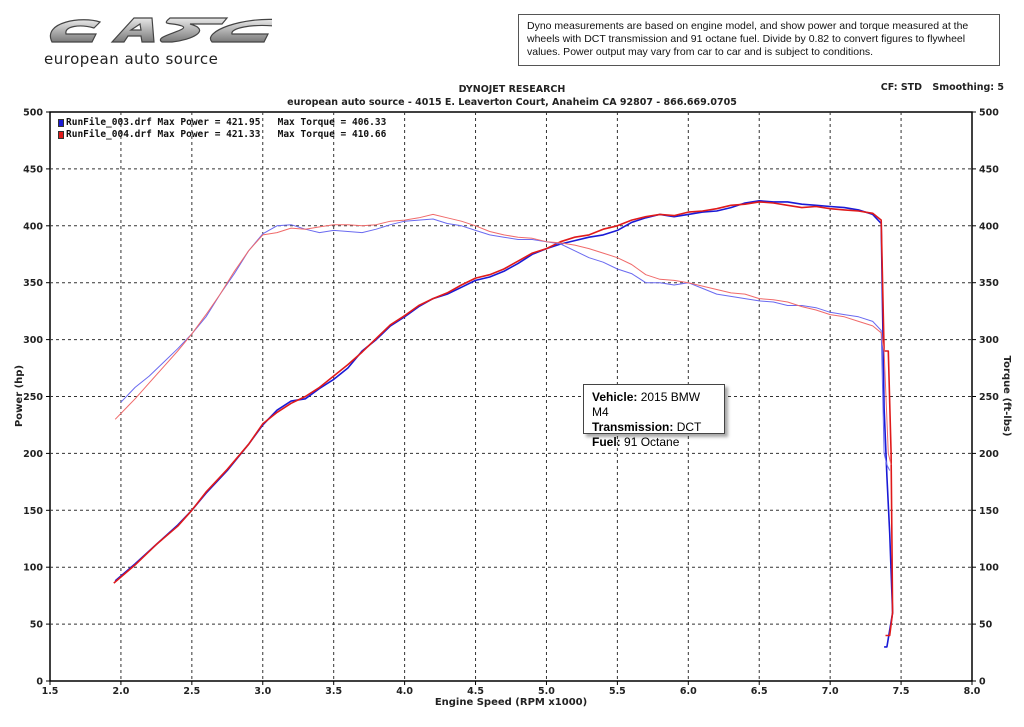 Image resolution: width=1024 pixels, height=727 pixels. Describe the element at coordinates (646, 404) in the screenshot. I see `vehicle-value: 2015 BMW M4` at that location.